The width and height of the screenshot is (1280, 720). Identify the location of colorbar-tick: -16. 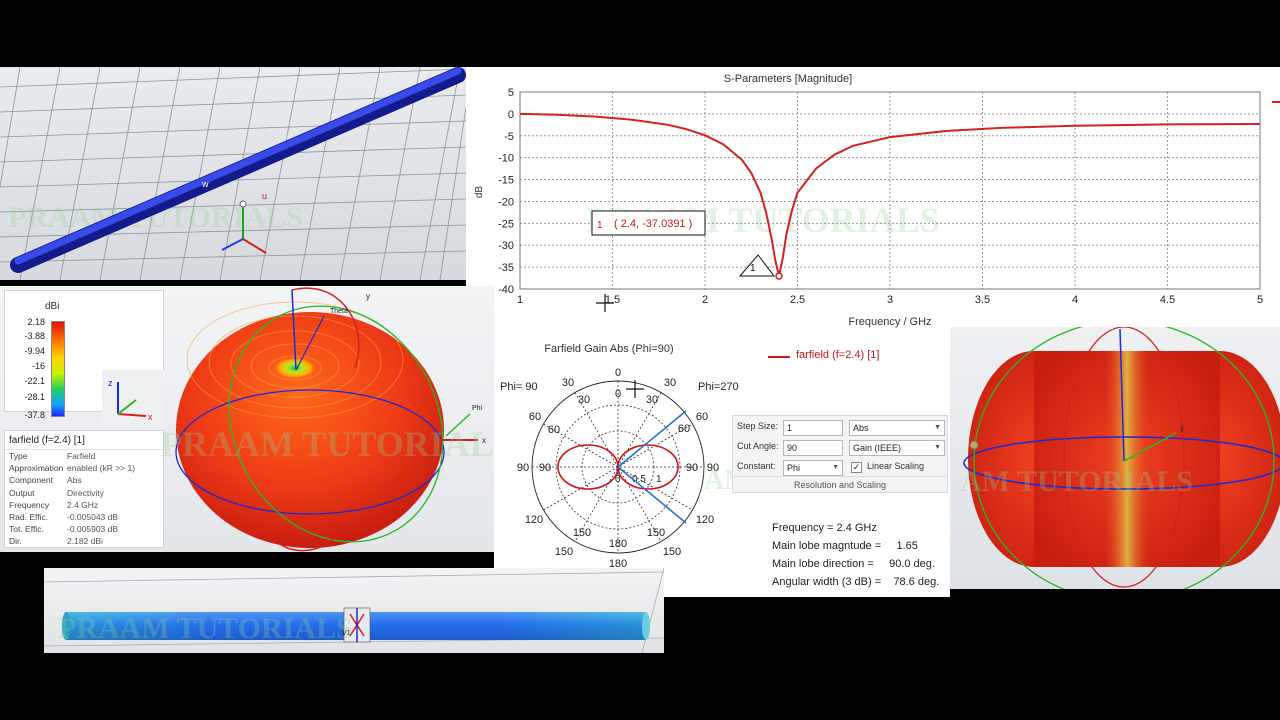
(38, 366).